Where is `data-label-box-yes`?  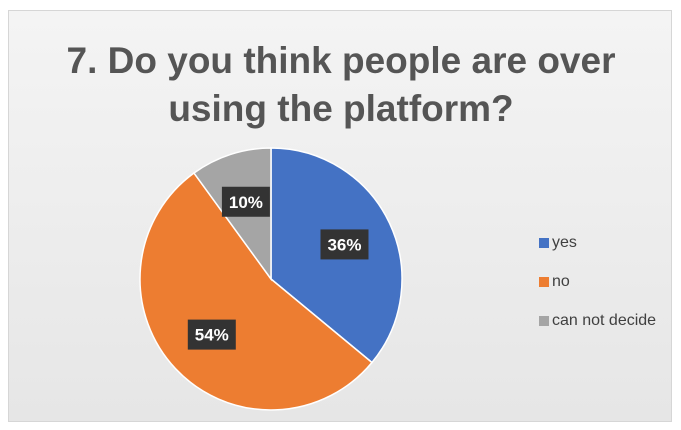
data-label-box-yes is located at coordinates (344, 244).